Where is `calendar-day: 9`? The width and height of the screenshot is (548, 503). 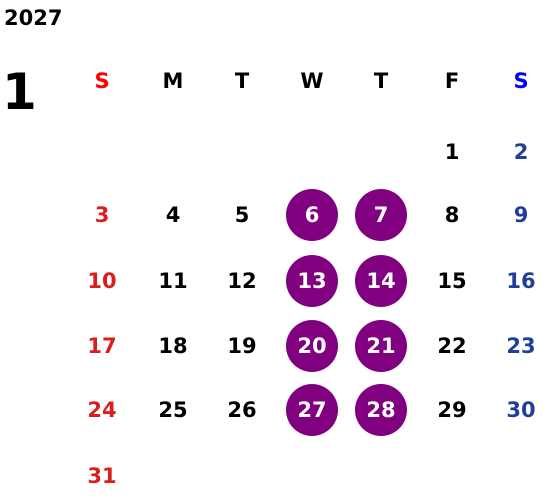 calendar-day: 9 is located at coordinates (521, 215).